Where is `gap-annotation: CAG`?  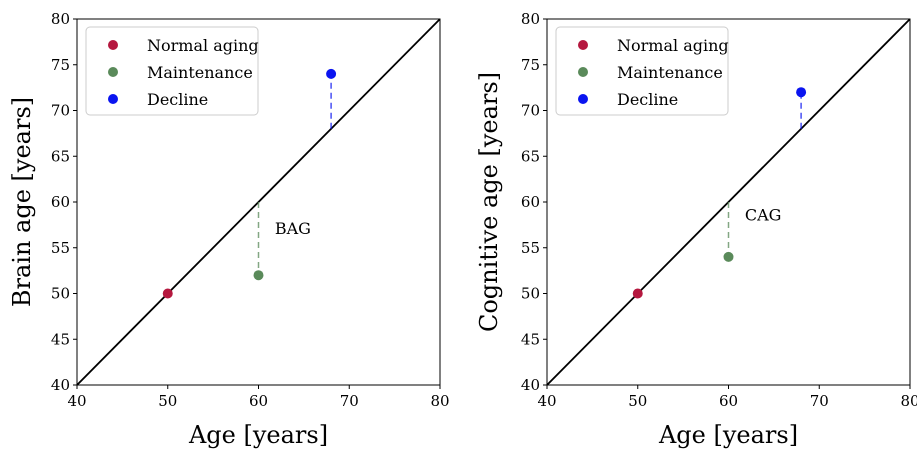
gap-annotation: CAG is located at coordinates (763, 214).